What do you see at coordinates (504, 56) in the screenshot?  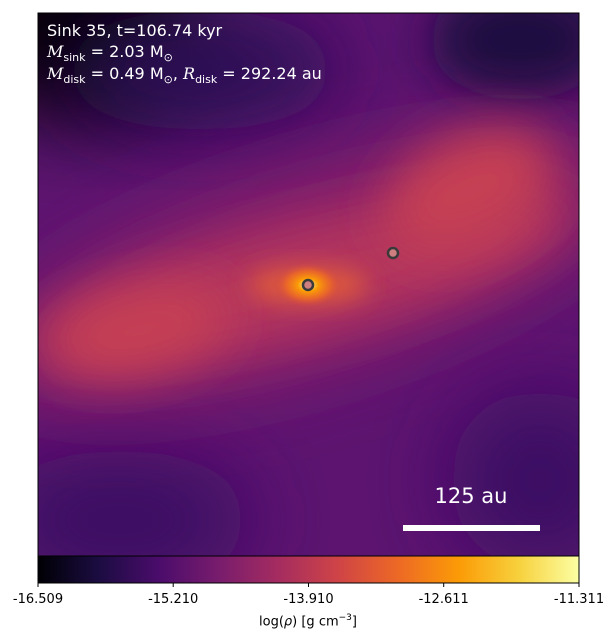 I see `low-density-region-topright` at bounding box center [504, 56].